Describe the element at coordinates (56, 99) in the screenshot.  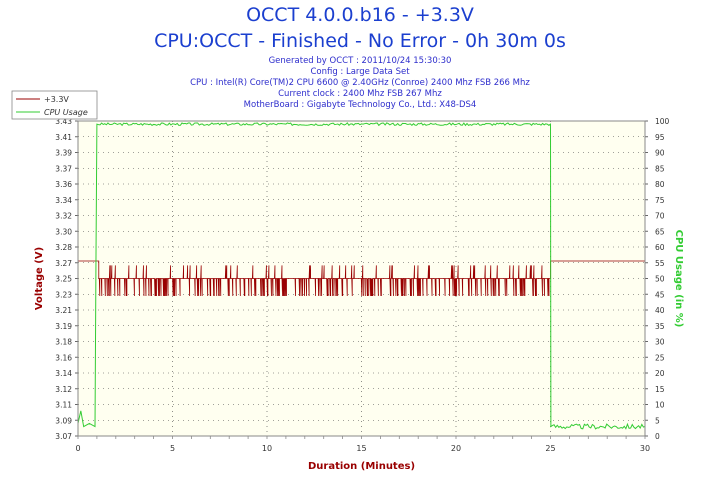
I see `legend-label-voltage: +3.3V` at that location.